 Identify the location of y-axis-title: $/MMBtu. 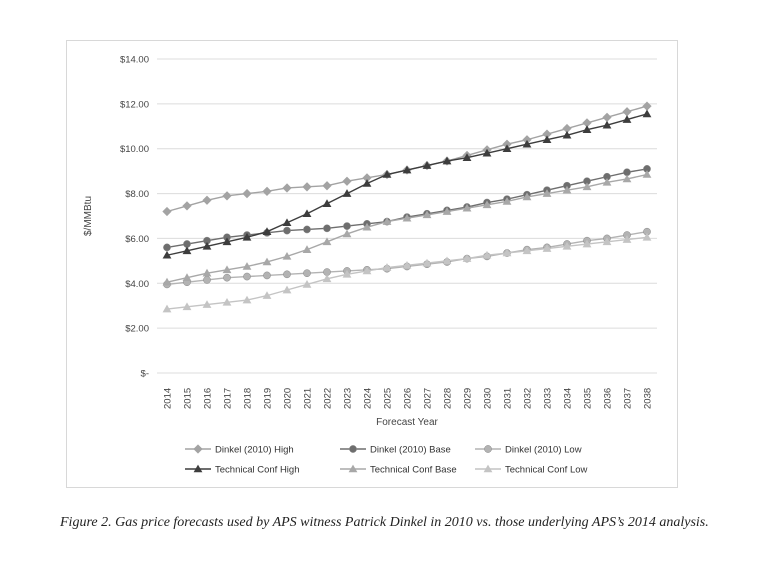
(88, 216).